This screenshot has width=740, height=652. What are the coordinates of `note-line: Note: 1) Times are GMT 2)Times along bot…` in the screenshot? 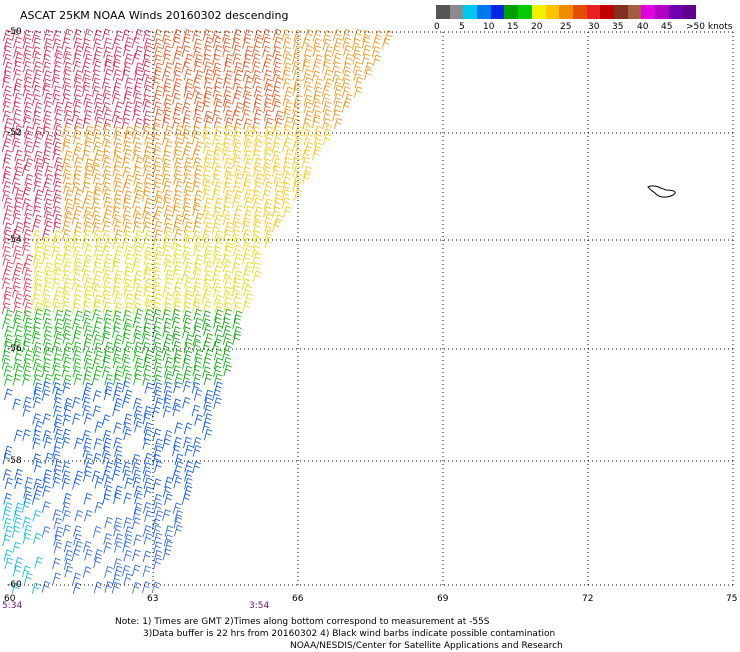 It's located at (302, 622).